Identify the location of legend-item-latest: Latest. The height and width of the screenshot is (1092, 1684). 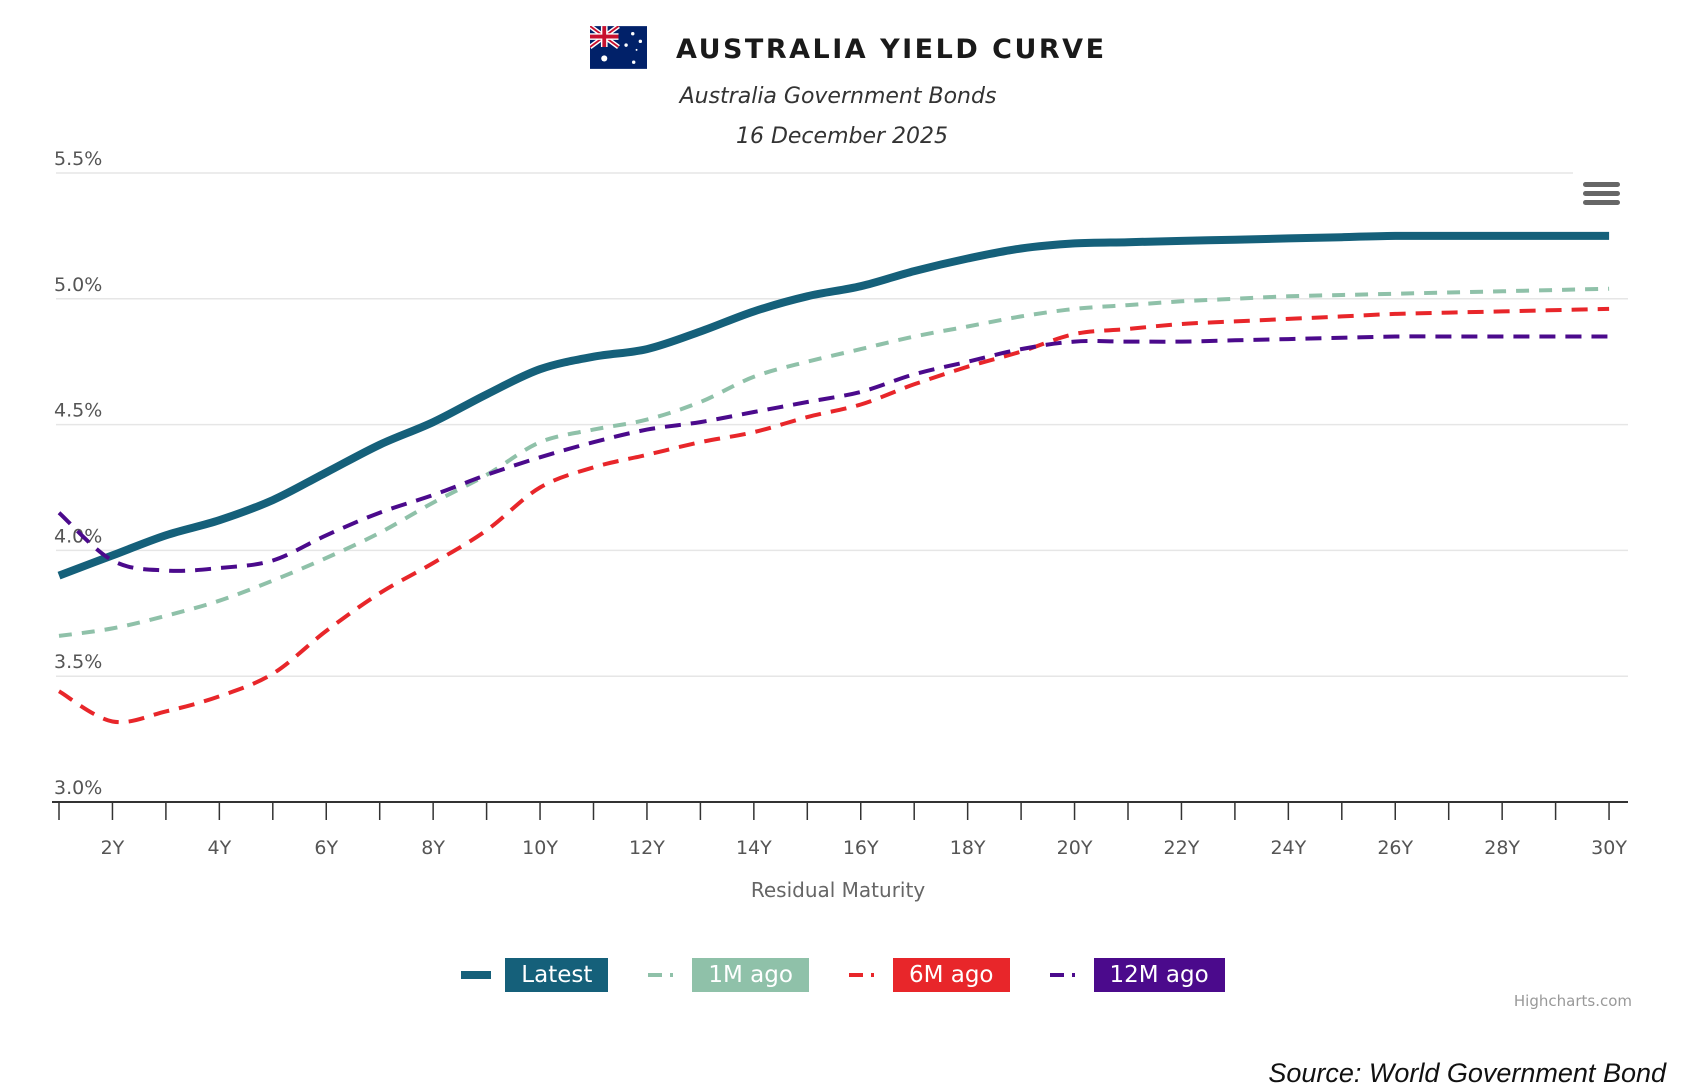
(534, 975).